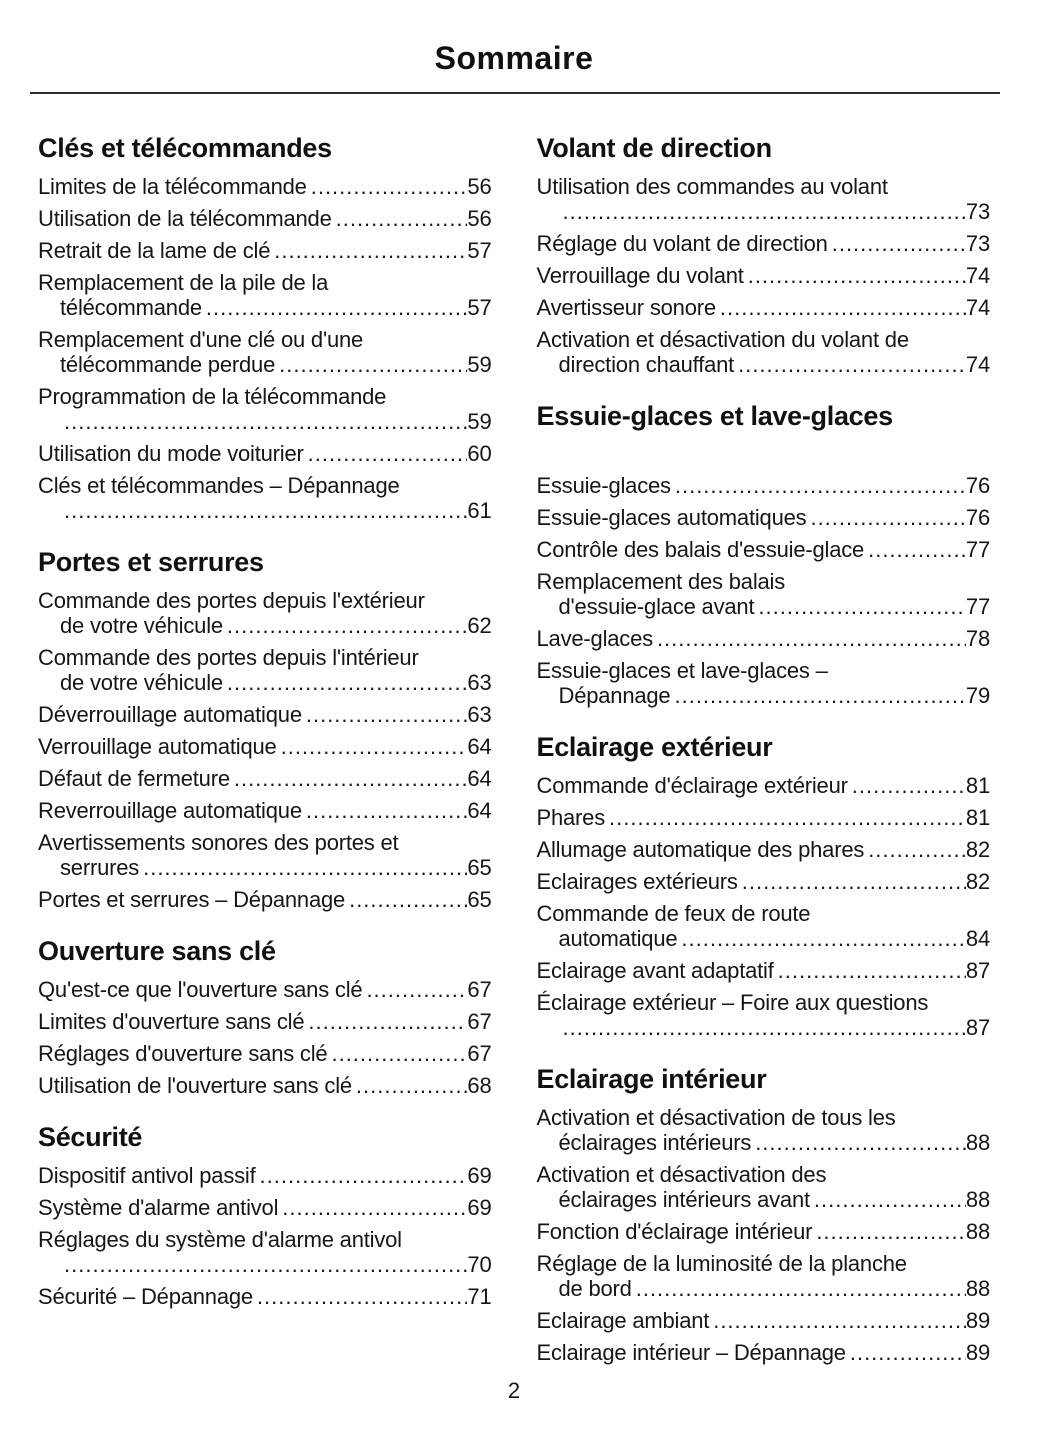 This screenshot has height=1448, width=1055. What do you see at coordinates (479, 307) in the screenshot?
I see `entry-page-number: 57` at bounding box center [479, 307].